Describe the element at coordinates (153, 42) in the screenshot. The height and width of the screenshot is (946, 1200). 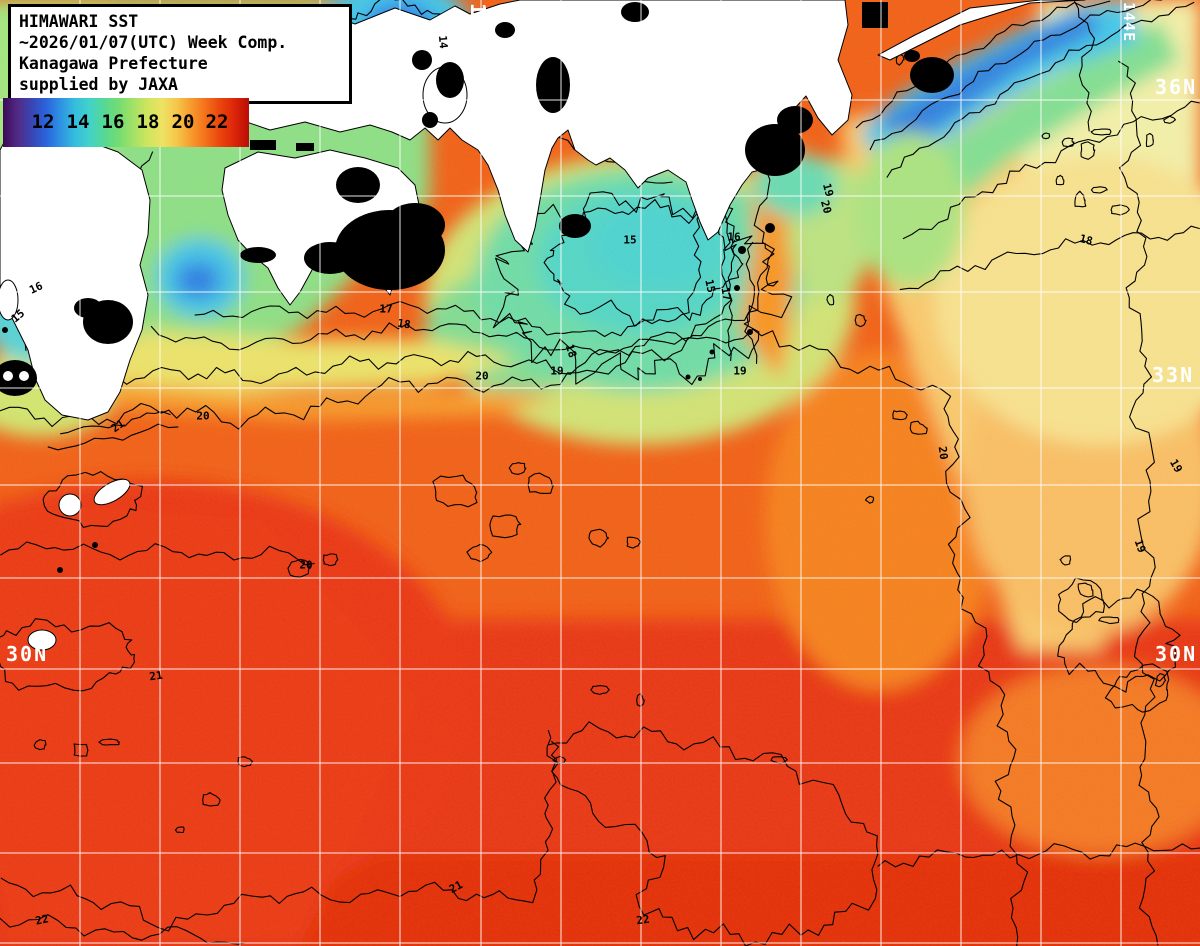
I see `title-line-2: ~2026/01/07(UTC) Week Comp.` at that location.